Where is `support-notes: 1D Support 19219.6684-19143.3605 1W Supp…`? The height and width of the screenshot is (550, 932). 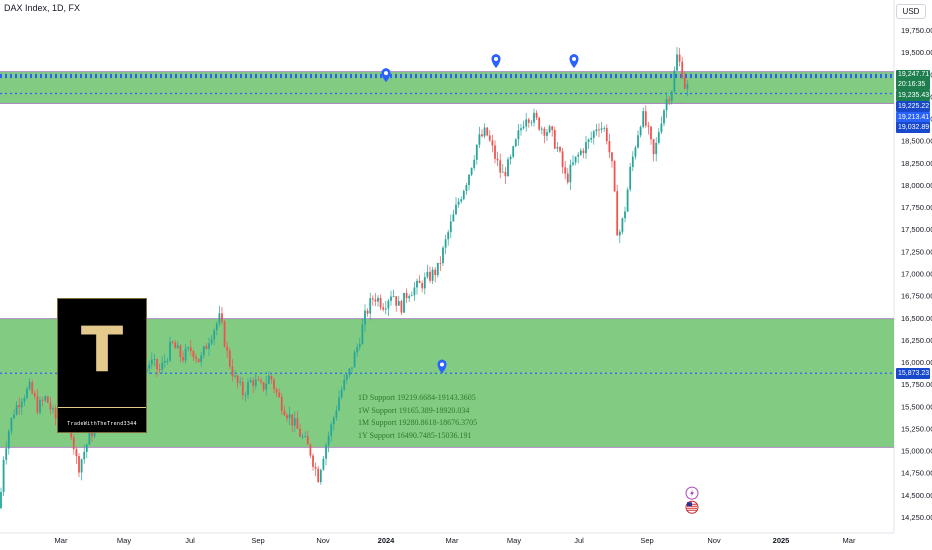
support-notes: 1D Support 19219.6684-19143.3605 1W Supp… is located at coordinates (417, 417).